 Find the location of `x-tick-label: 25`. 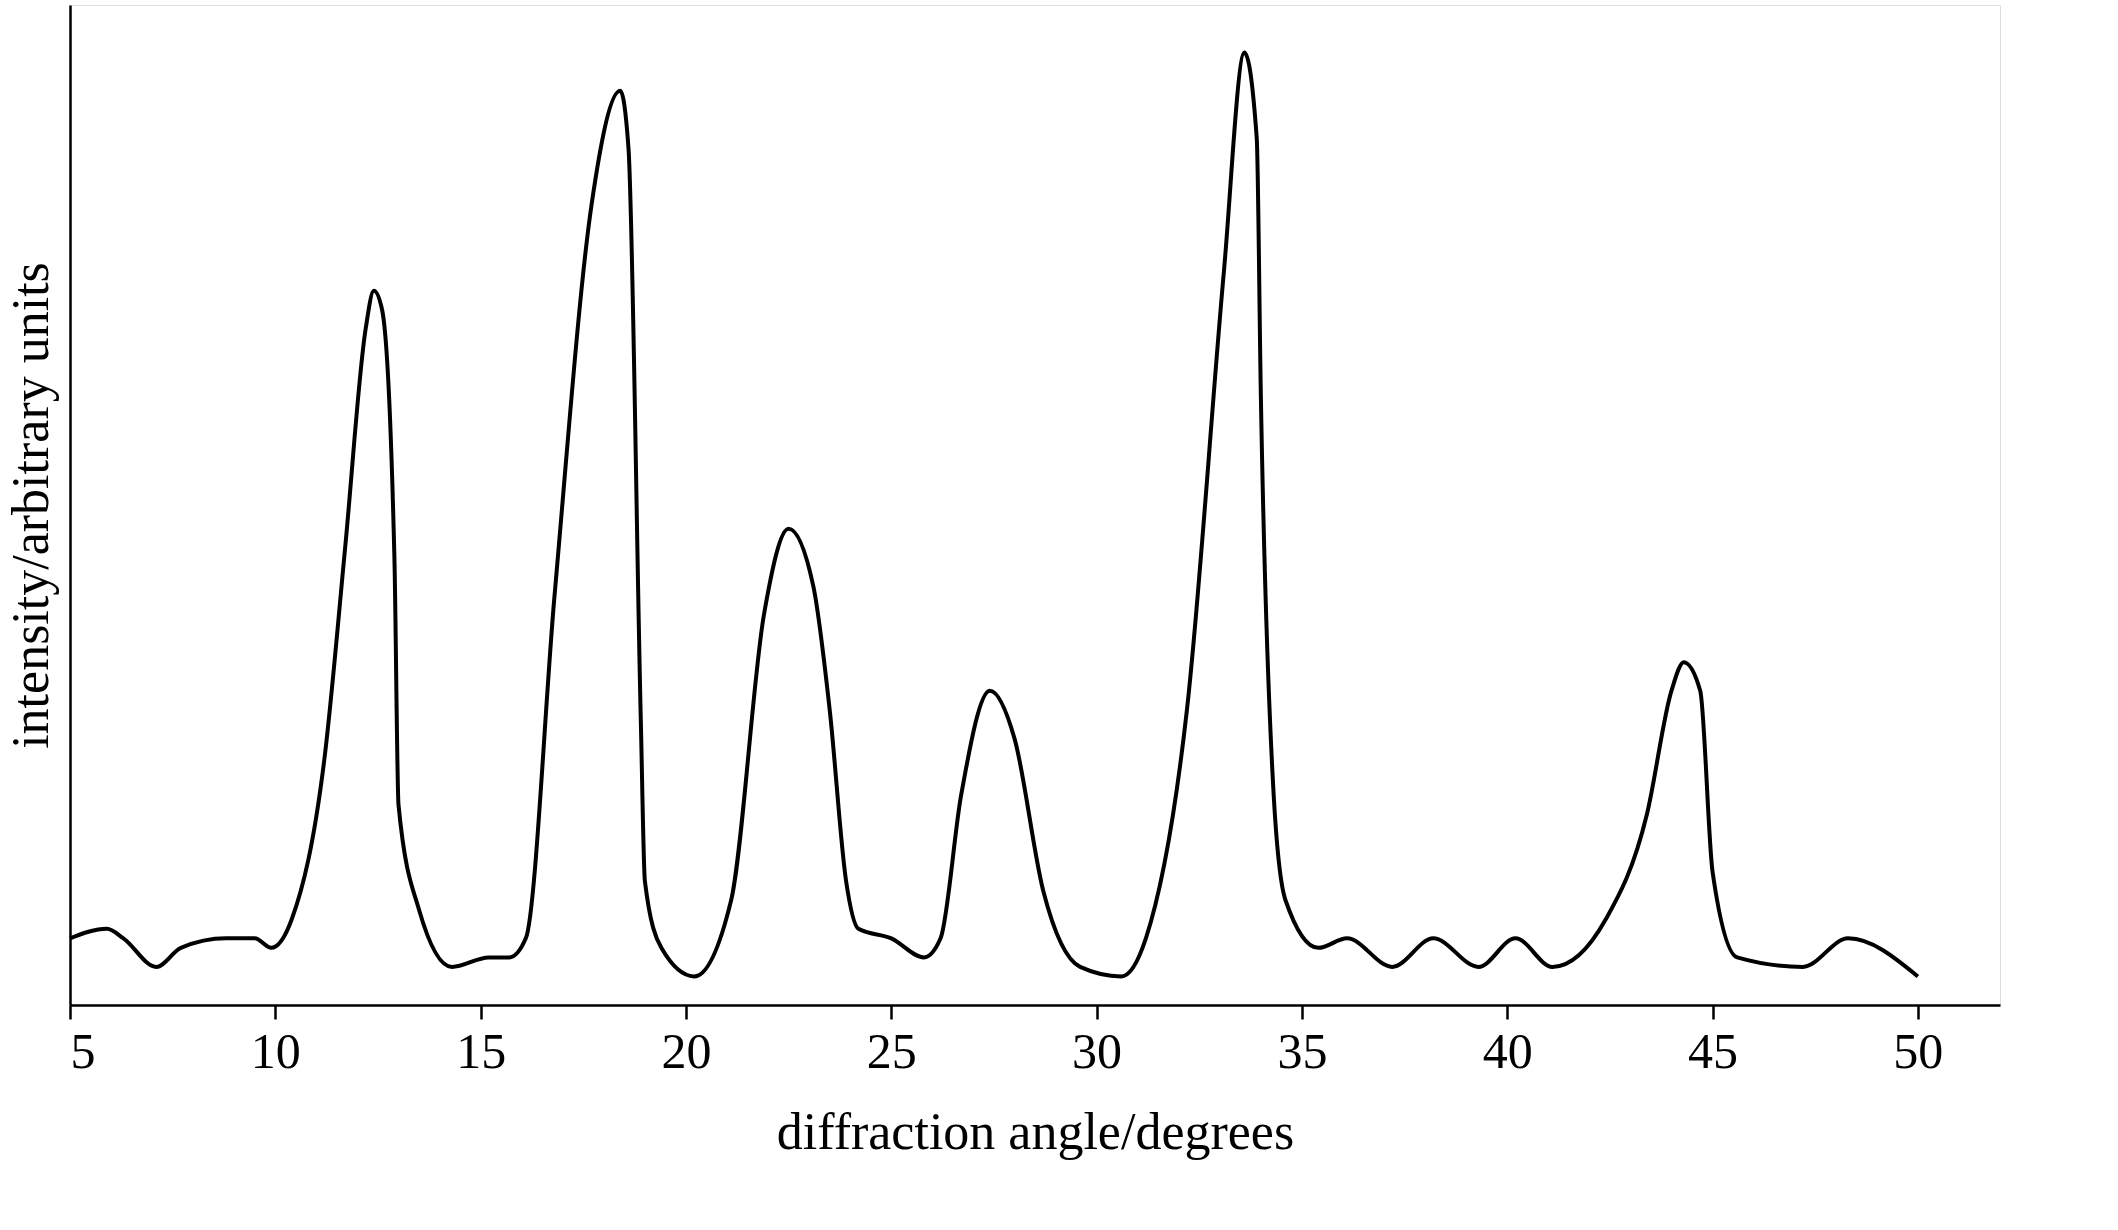

x-tick-label: 25 is located at coordinates (891, 1050).